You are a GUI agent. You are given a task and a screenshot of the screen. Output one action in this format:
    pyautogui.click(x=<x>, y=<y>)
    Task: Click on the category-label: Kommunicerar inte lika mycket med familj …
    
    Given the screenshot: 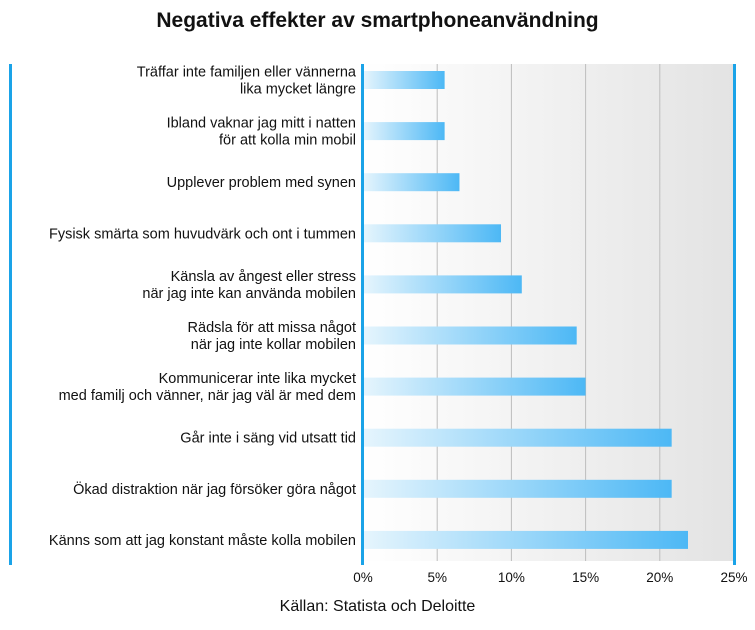 What is the action you would take?
    pyautogui.click(x=207, y=387)
    